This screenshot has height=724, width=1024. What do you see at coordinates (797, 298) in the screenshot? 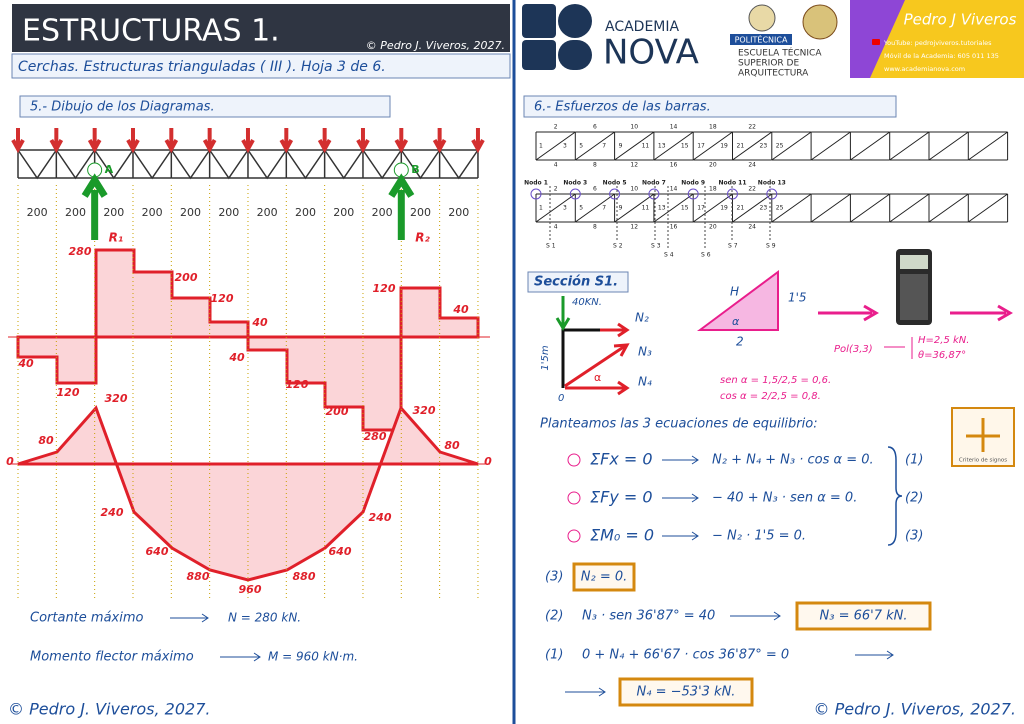
I see `tri-label: 1'5` at bounding box center [797, 298].